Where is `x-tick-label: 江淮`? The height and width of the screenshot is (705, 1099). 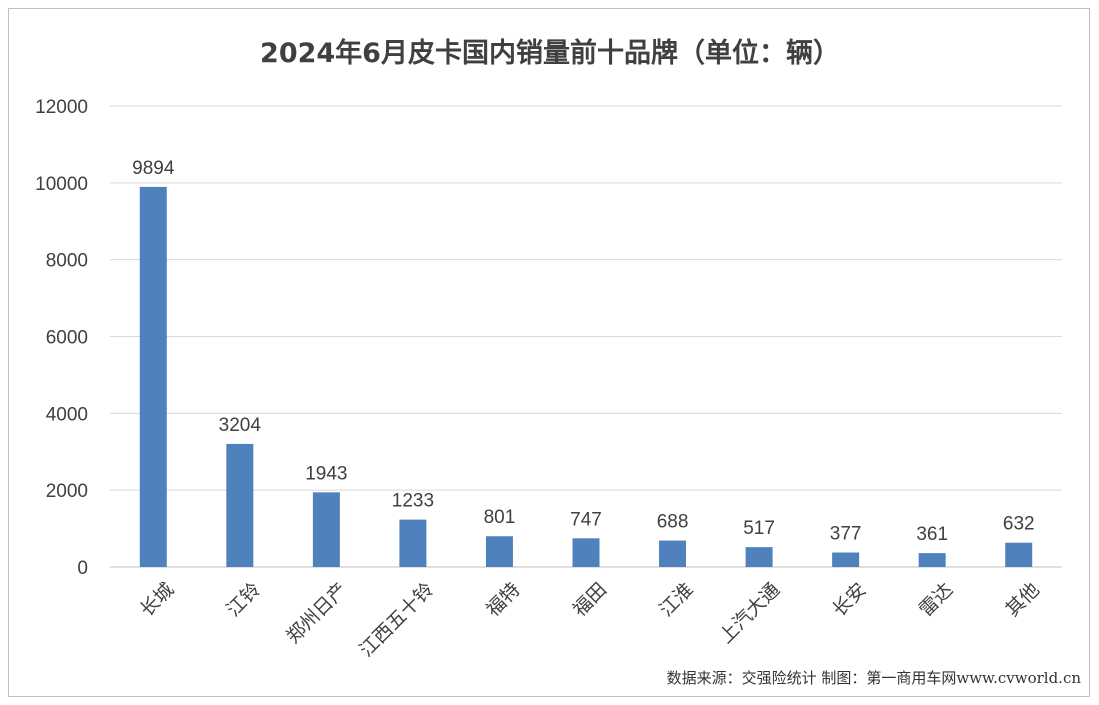
x-tick-label: 江淮 is located at coordinates (676, 600).